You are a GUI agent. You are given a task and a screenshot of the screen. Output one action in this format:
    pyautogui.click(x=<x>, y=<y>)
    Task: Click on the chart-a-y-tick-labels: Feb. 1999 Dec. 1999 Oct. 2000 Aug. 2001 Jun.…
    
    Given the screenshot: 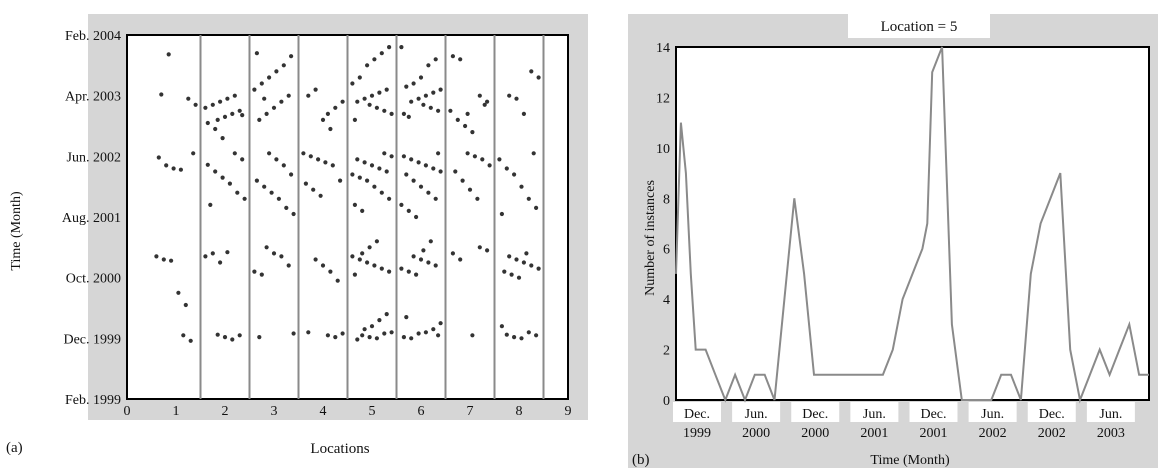 What is the action you would take?
    pyautogui.click(x=91, y=218)
    